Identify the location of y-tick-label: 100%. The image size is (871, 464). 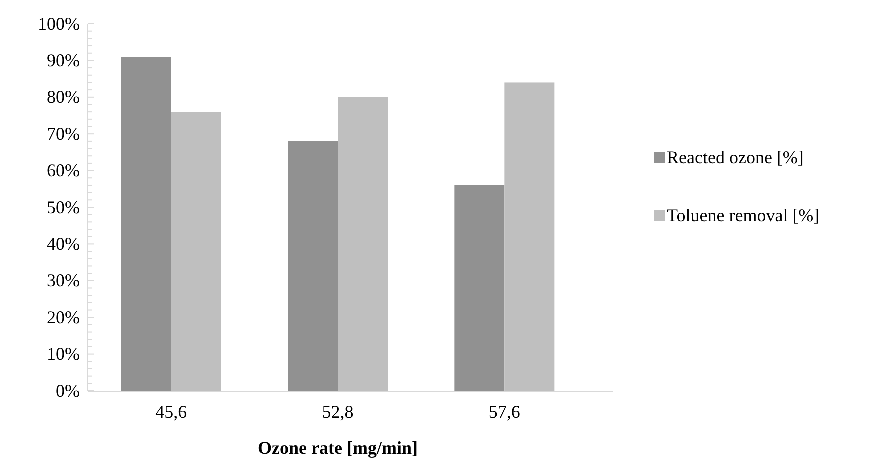
(59, 24).